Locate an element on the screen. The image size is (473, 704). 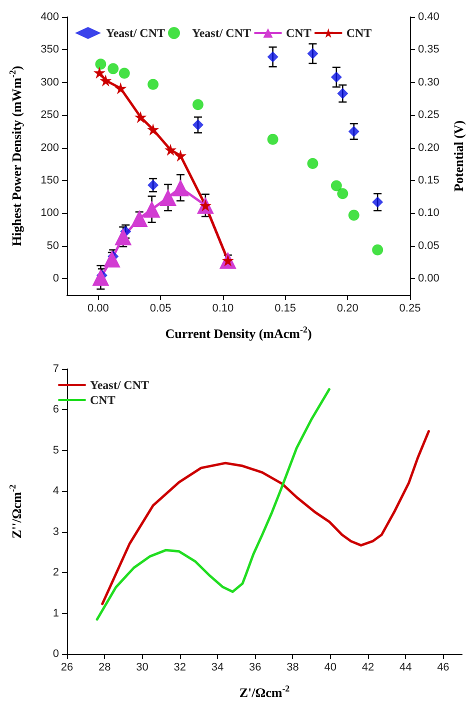
y2-axis-title: Potential (V) is located at coordinates (458, 156).